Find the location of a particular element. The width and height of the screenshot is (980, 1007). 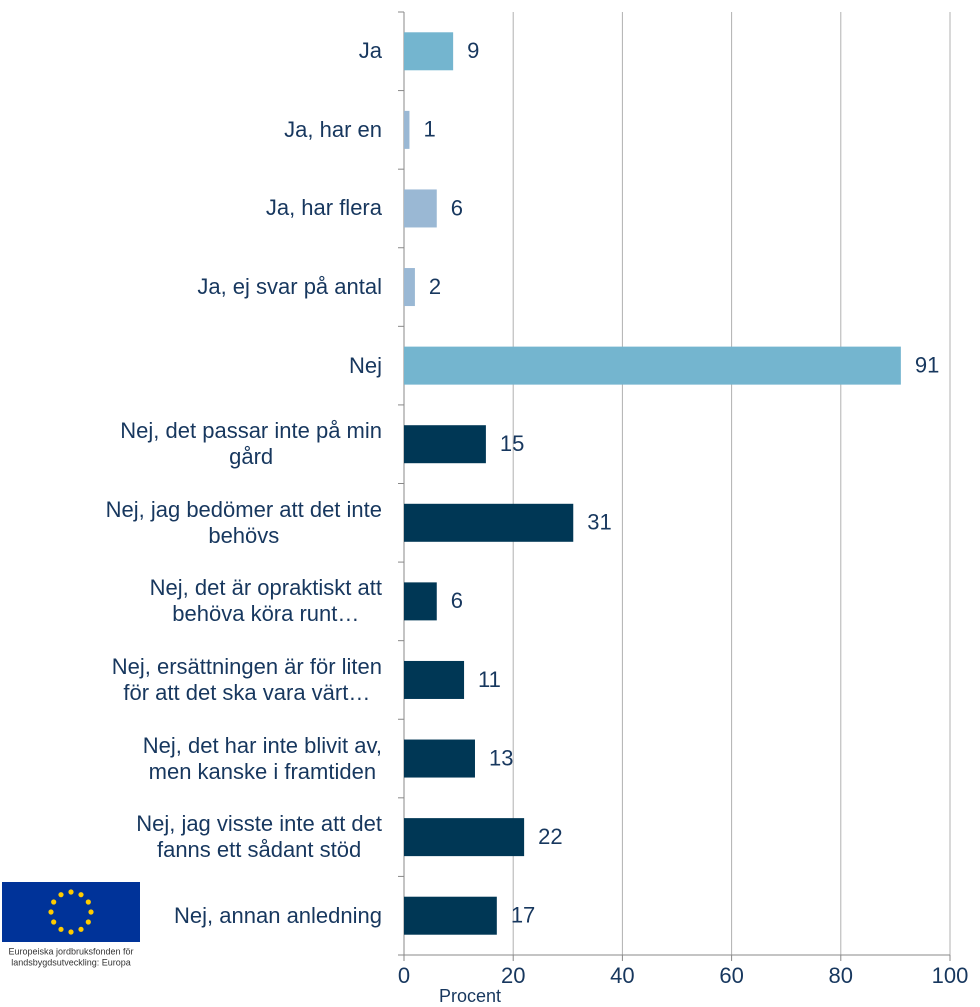

category-text: Nej is located at coordinates (365, 365).